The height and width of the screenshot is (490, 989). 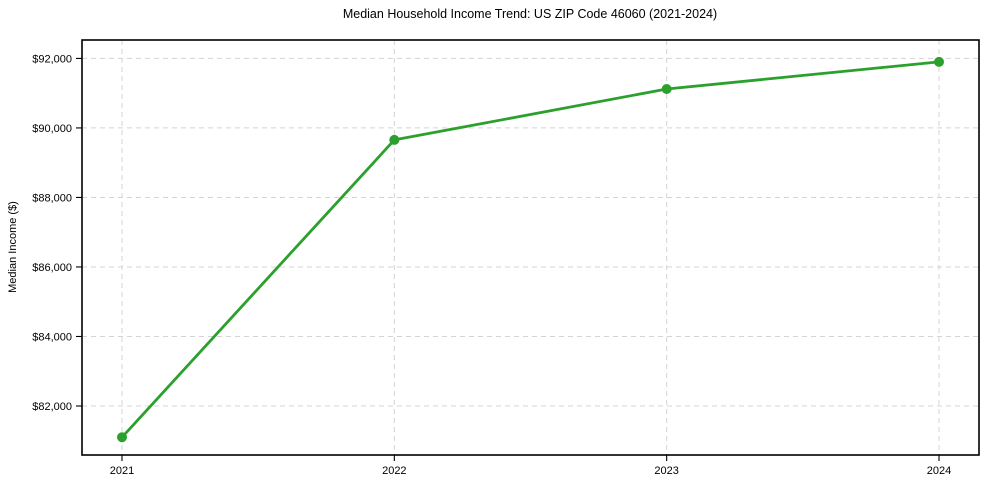 I want to click on x-tick-label: 2024, so click(x=939, y=471).